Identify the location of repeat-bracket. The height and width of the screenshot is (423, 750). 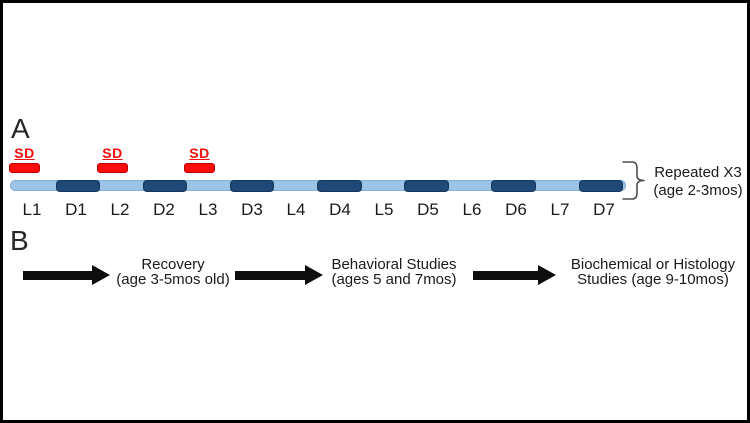
(633, 180).